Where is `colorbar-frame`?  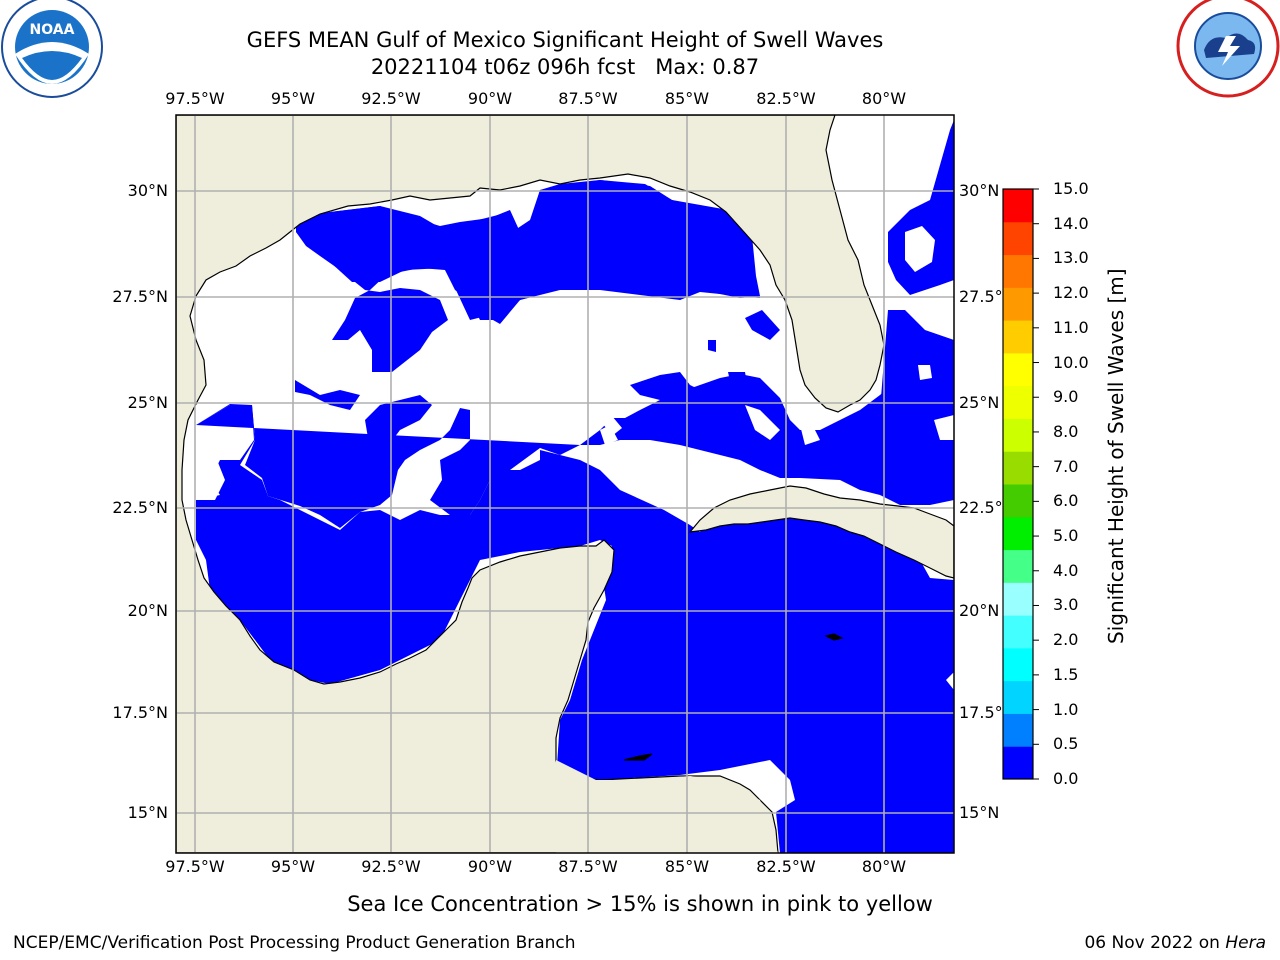 colorbar-frame is located at coordinates (1018, 484).